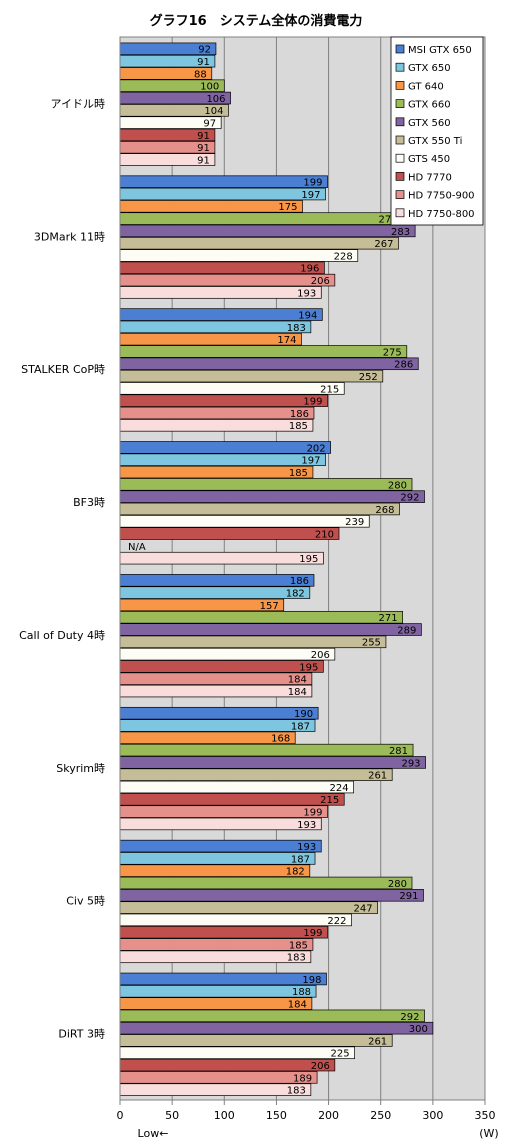 This screenshot has width=512, height=1144. What do you see at coordinates (329, 389) in the screenshot?
I see `bar-value-label: 215` at bounding box center [329, 389].